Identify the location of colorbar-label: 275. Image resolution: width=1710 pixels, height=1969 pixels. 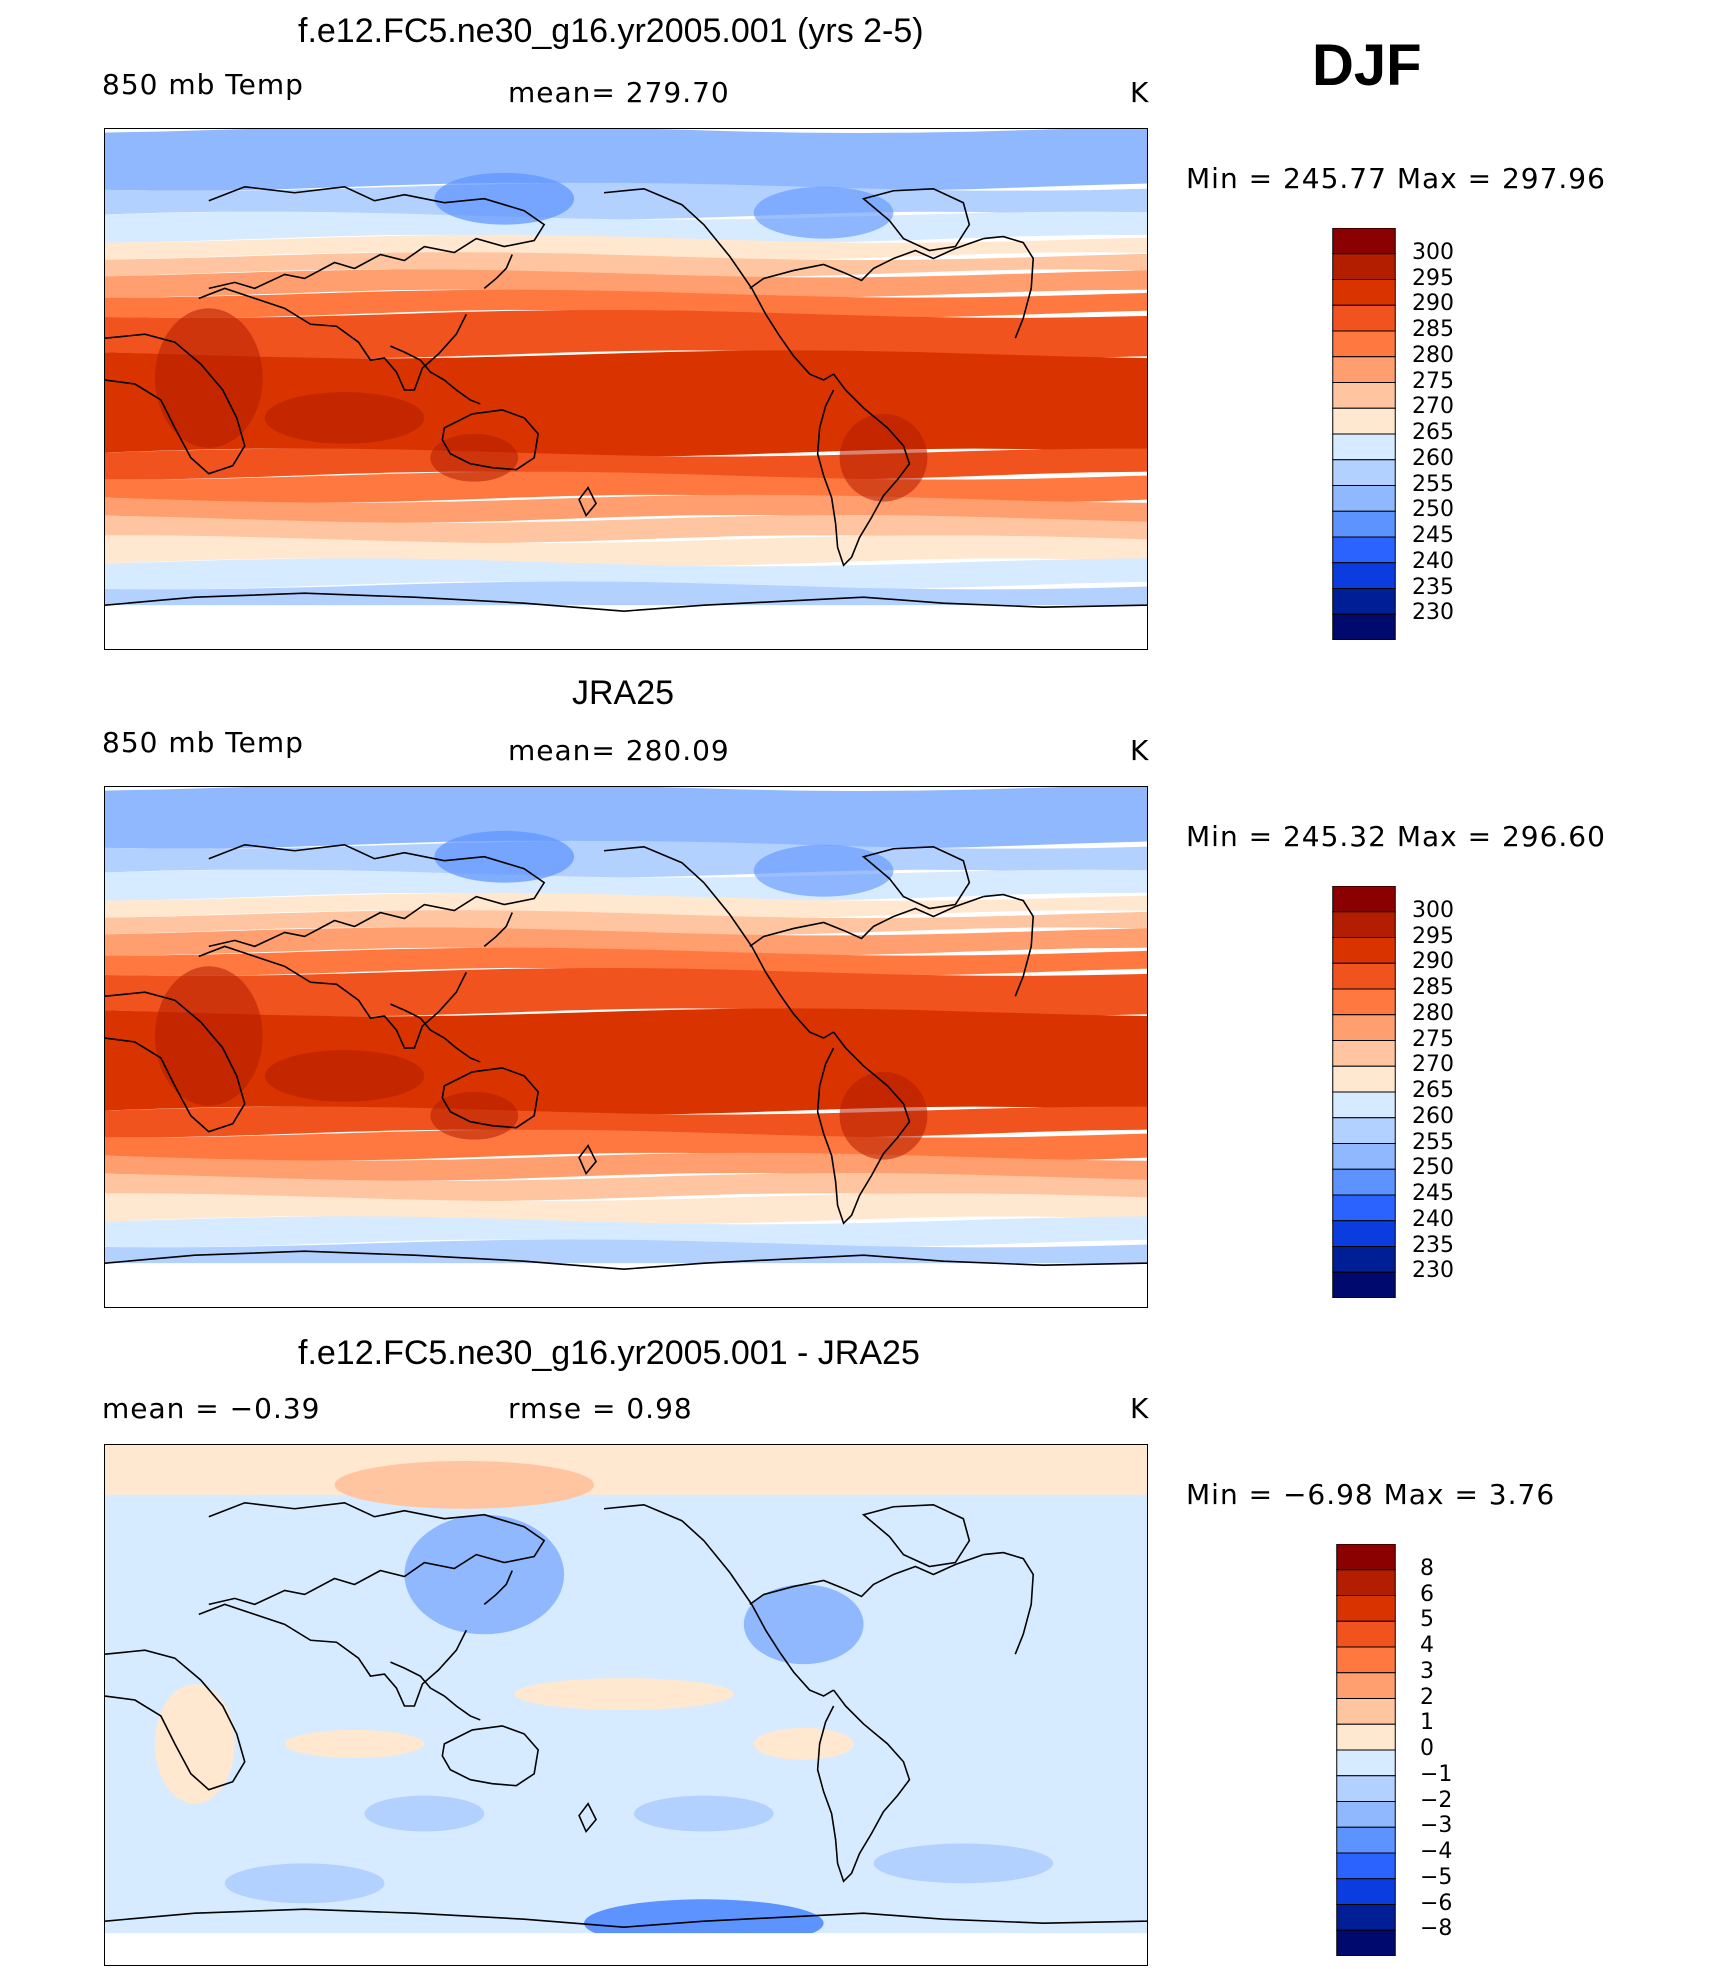
(1433, 1039).